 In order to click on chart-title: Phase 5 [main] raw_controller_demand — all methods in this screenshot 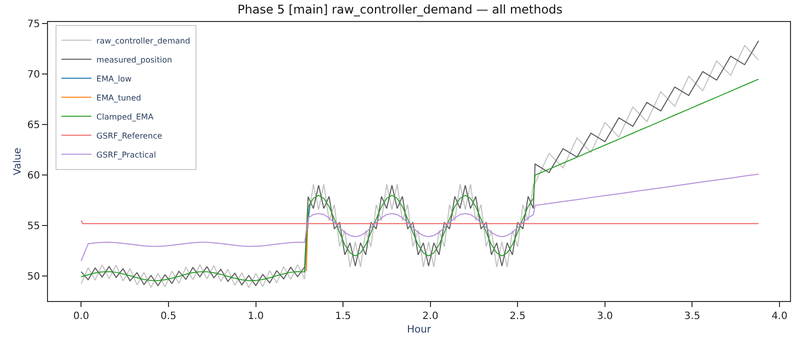, I will do `click(400, 9)`.